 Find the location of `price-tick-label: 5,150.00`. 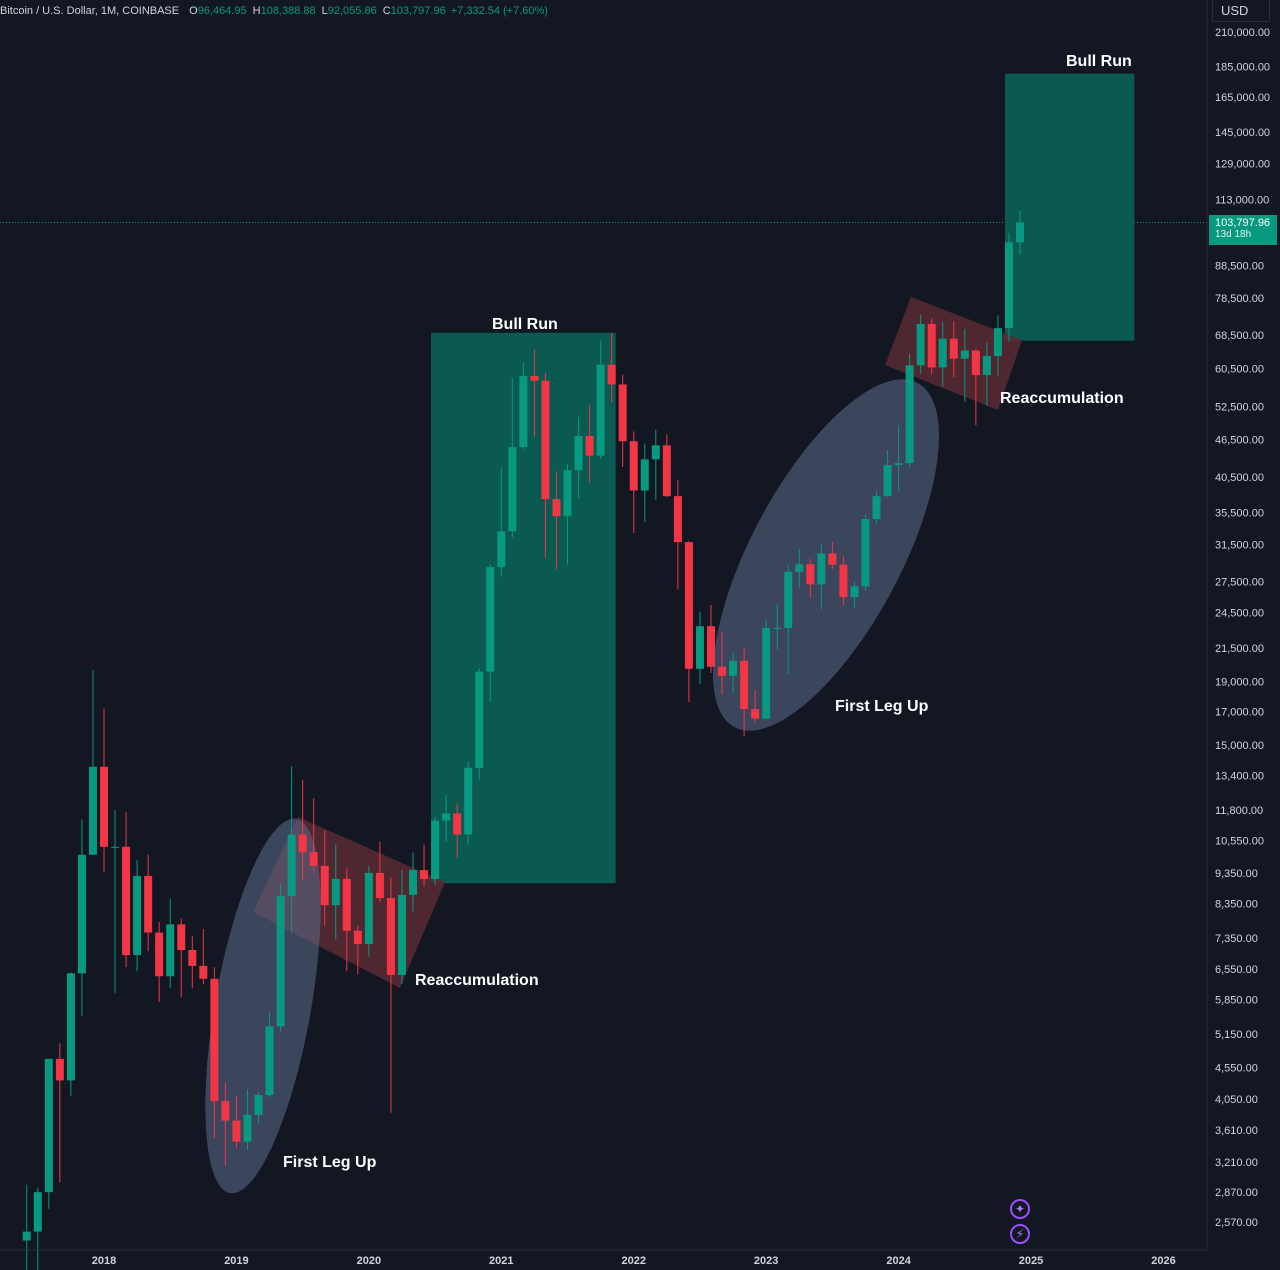

price-tick-label: 5,150.00 is located at coordinates (1236, 1035).